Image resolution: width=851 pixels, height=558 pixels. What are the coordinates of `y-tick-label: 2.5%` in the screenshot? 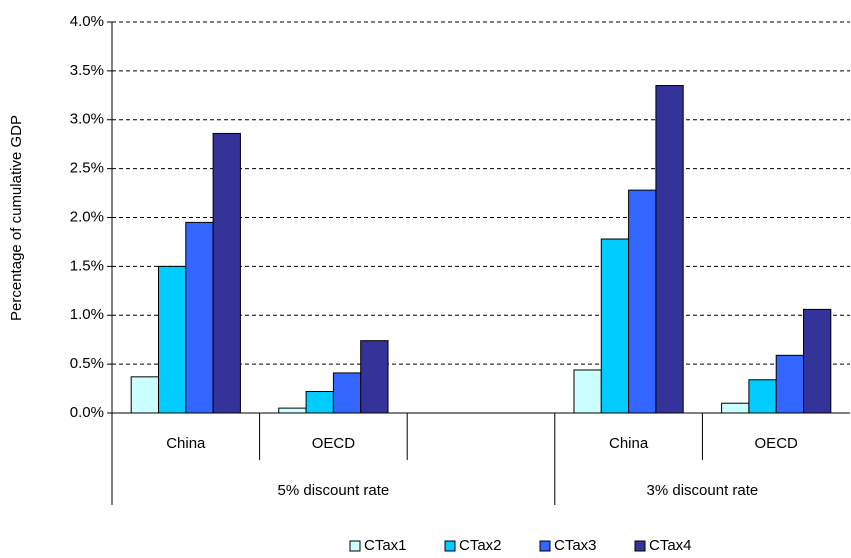 It's located at (87, 168).